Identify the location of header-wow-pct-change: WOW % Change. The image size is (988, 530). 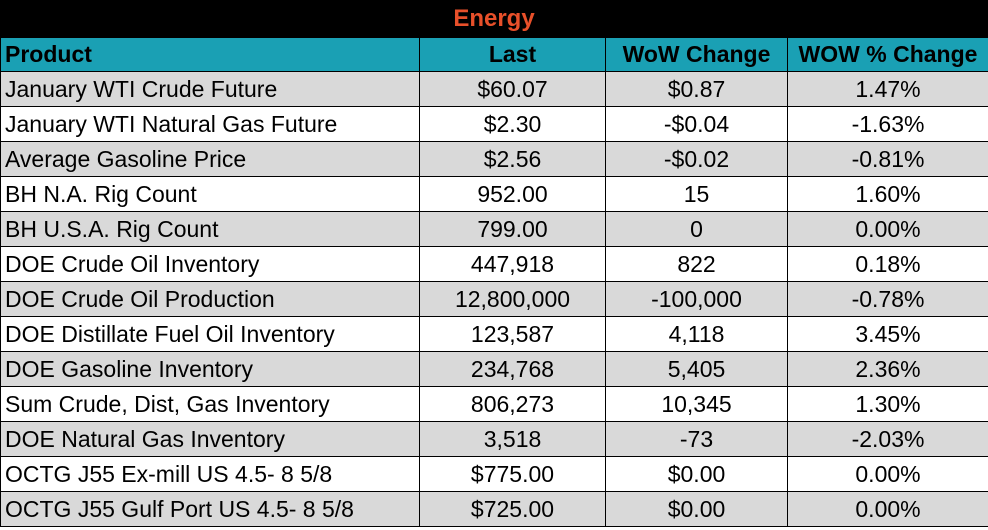
(887, 54).